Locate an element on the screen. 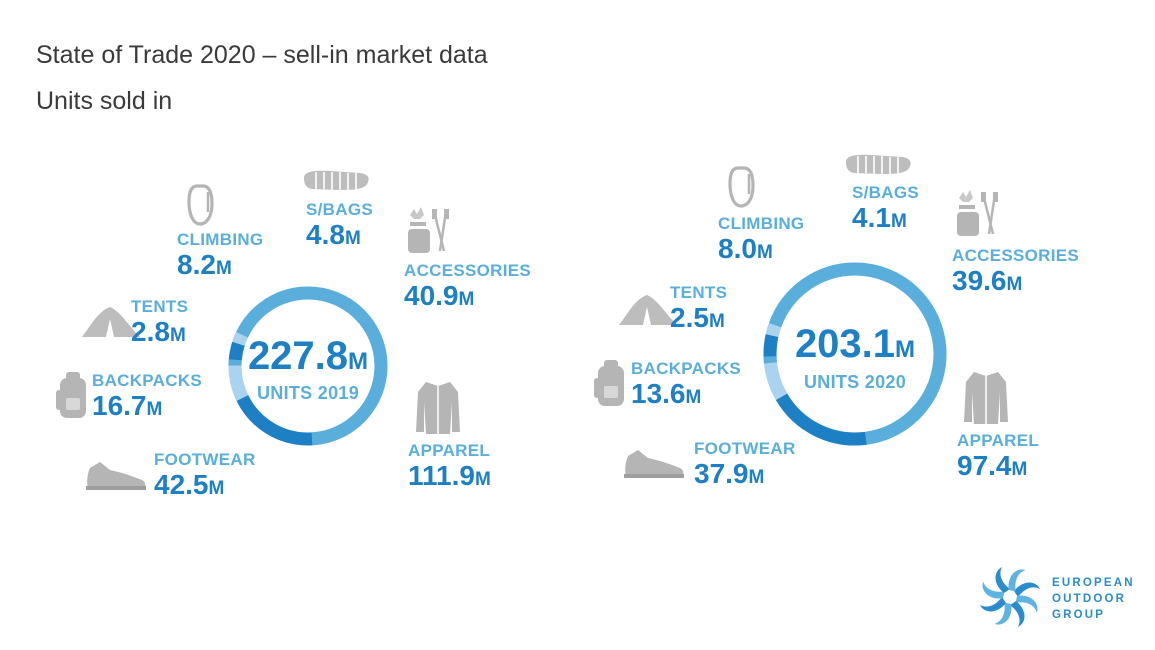 The height and width of the screenshot is (650, 1155). center-label-2019: UNITS 2019 is located at coordinates (308, 393).